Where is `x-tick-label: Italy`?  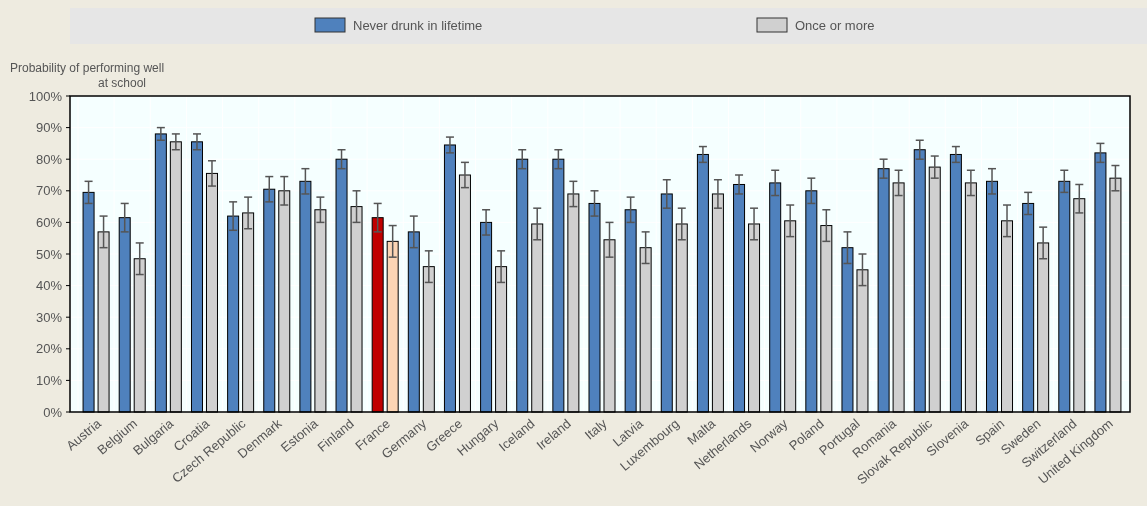 x-tick-label: Italy is located at coordinates (596, 429).